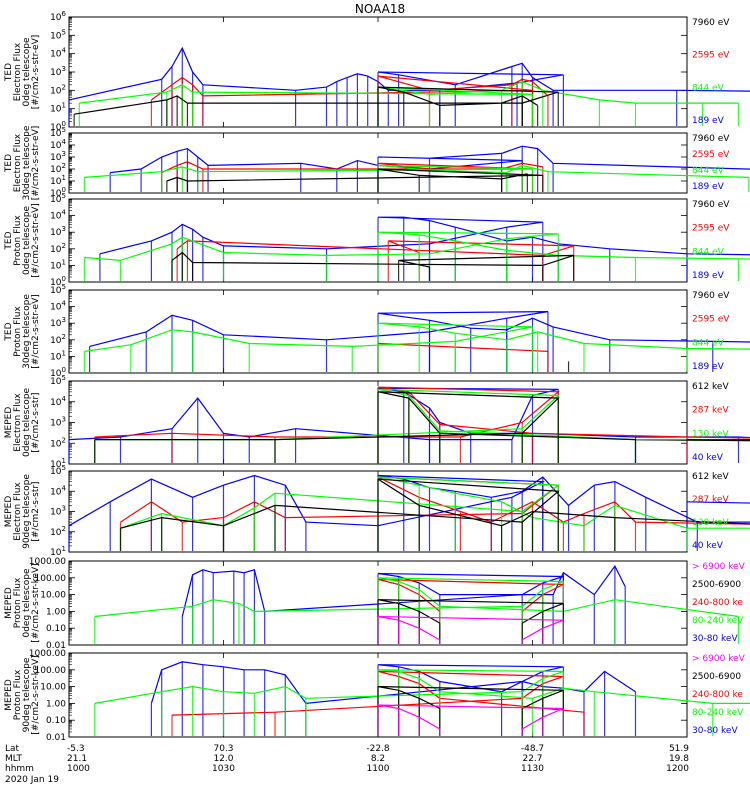  What do you see at coordinates (58, 16) in the screenshot?
I see `y-tick-label: 10⁶` at bounding box center [58, 16].